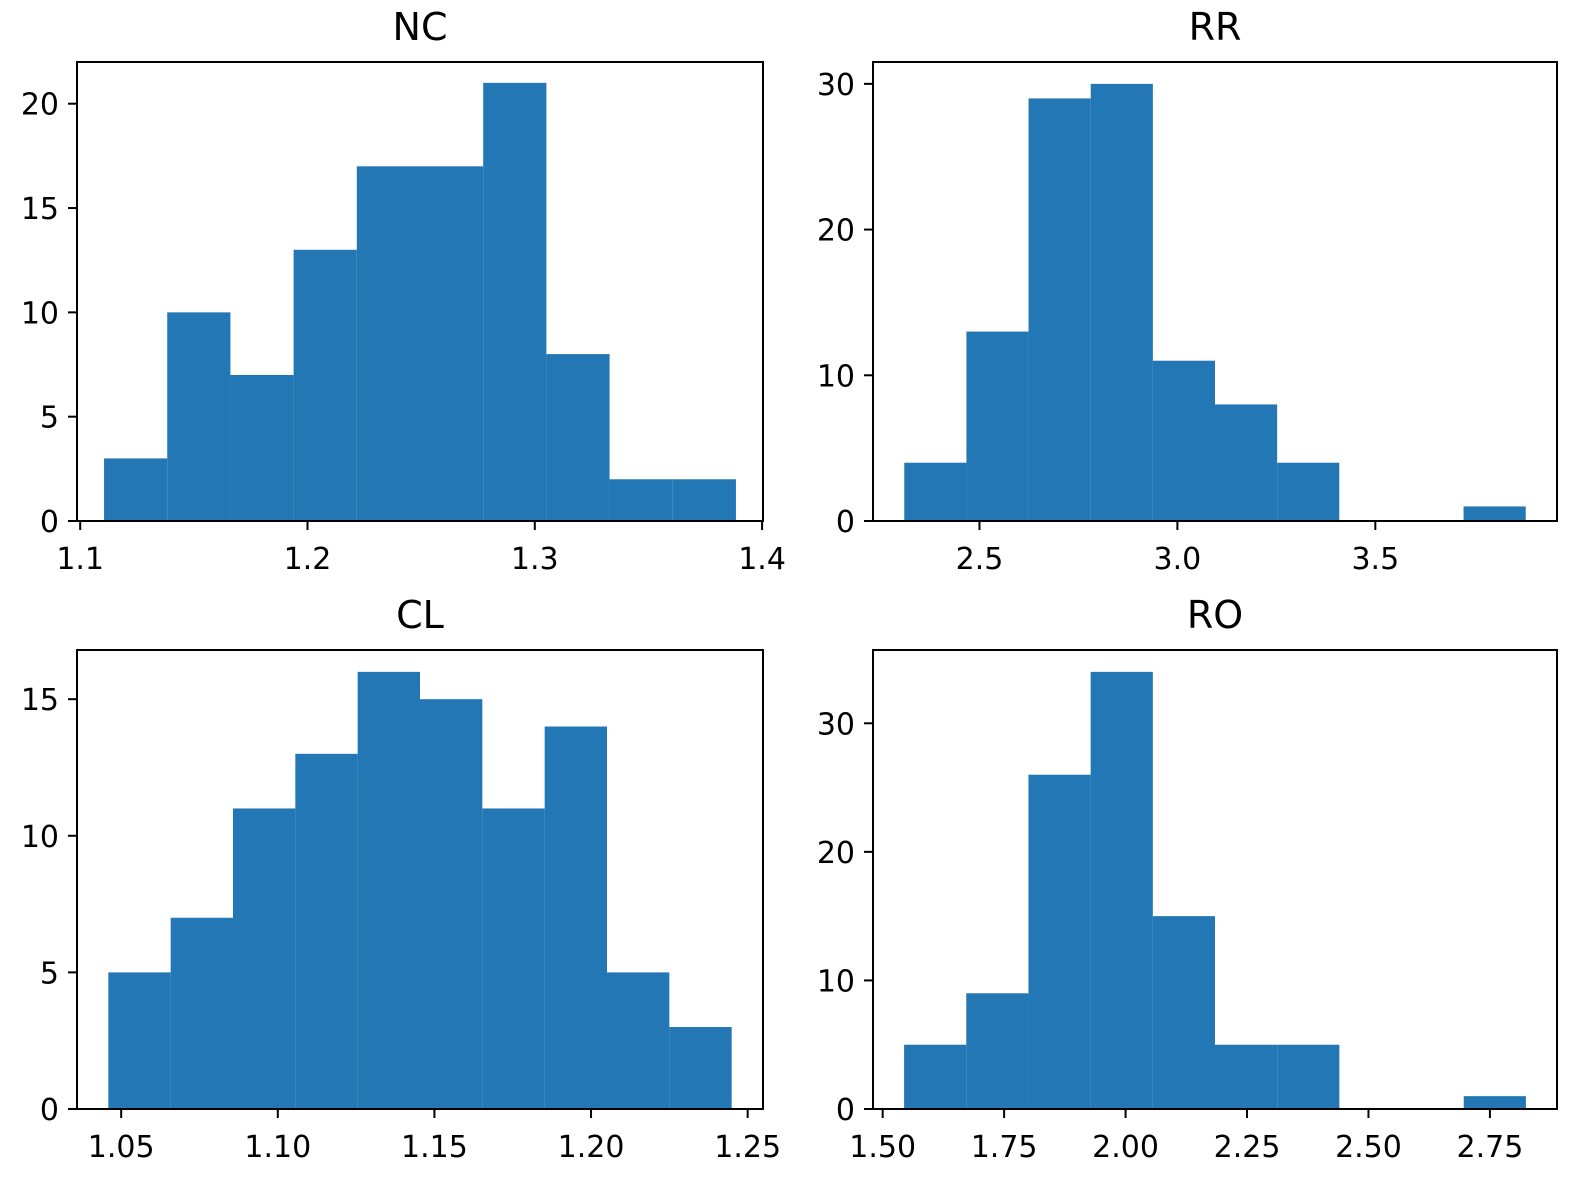 This screenshot has height=1183, width=1577. Describe the element at coordinates (1368, 1147) in the screenshot. I see `x-tick-label: 2.50` at that location.